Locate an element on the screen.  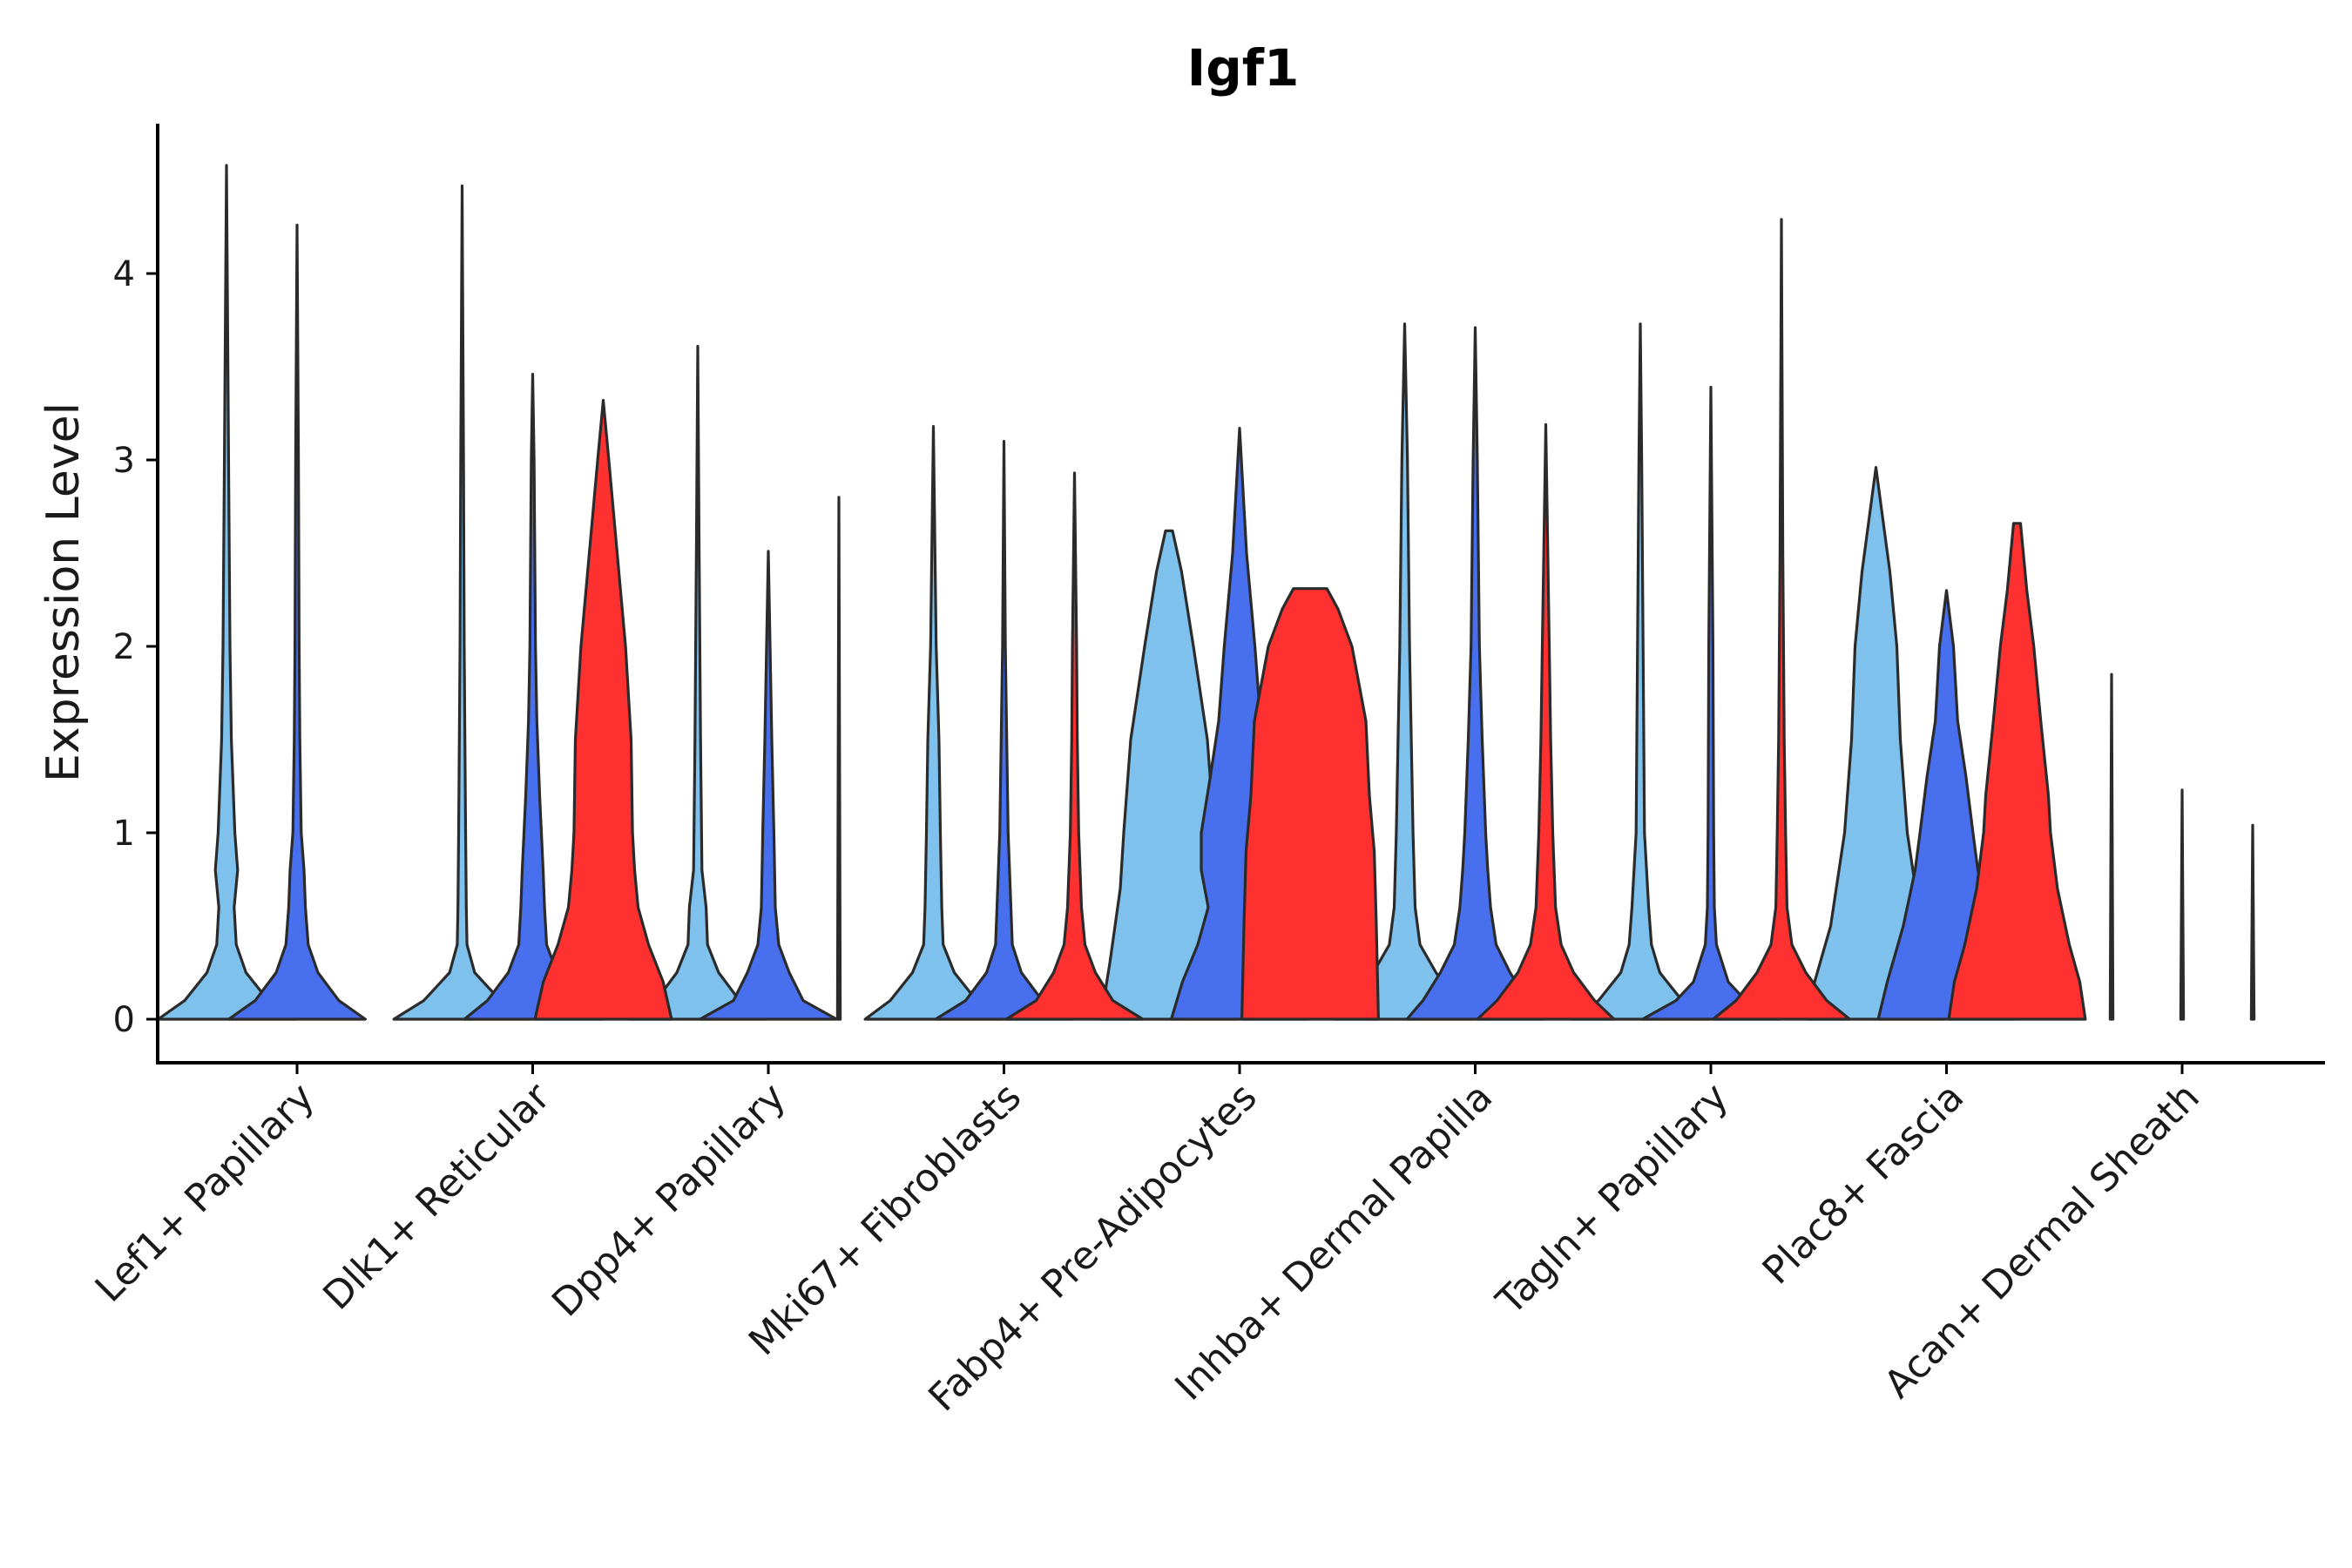
violin-2-inhba-dermal-papilla is located at coordinates (1475, 673).